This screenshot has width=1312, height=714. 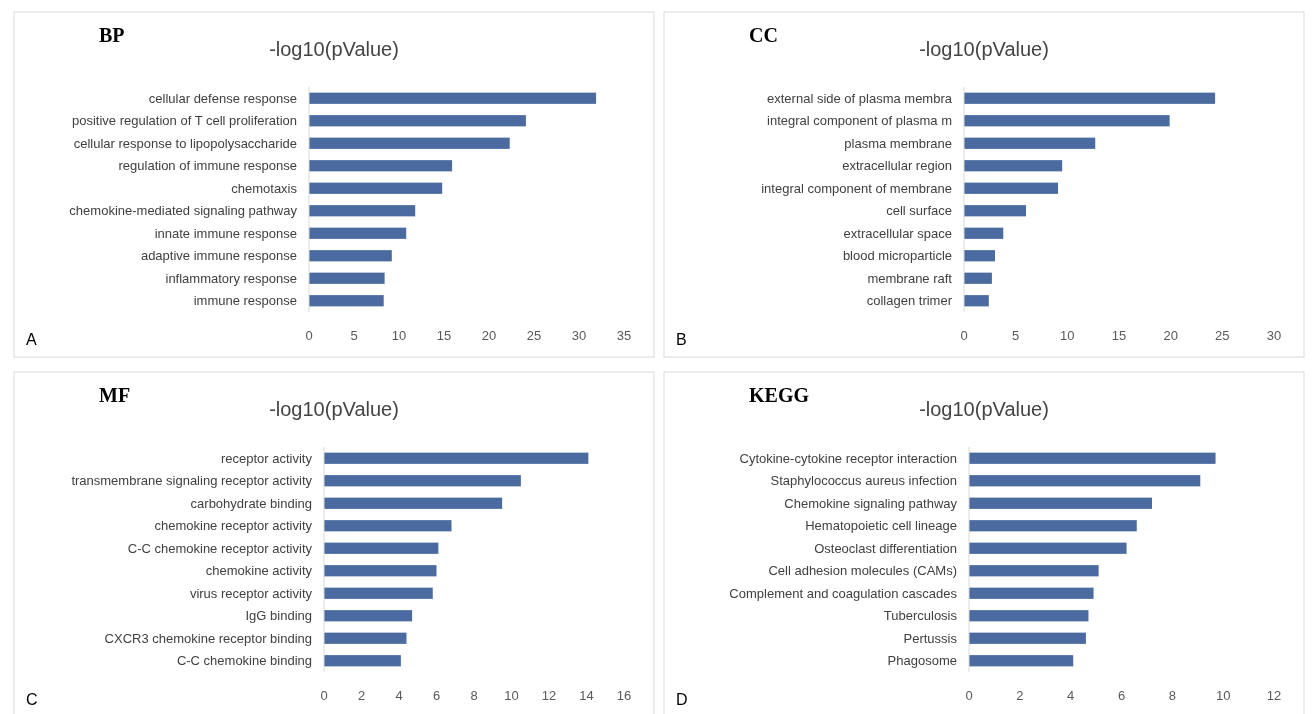 What do you see at coordinates (856, 188) in the screenshot?
I see `y-tick-label: integral component of membrane` at bounding box center [856, 188].